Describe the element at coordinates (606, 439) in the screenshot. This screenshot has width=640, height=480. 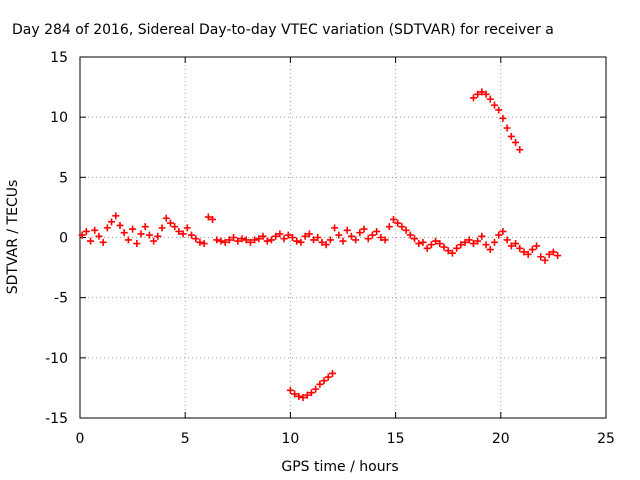
I see `x-tick-label: 25` at that location.